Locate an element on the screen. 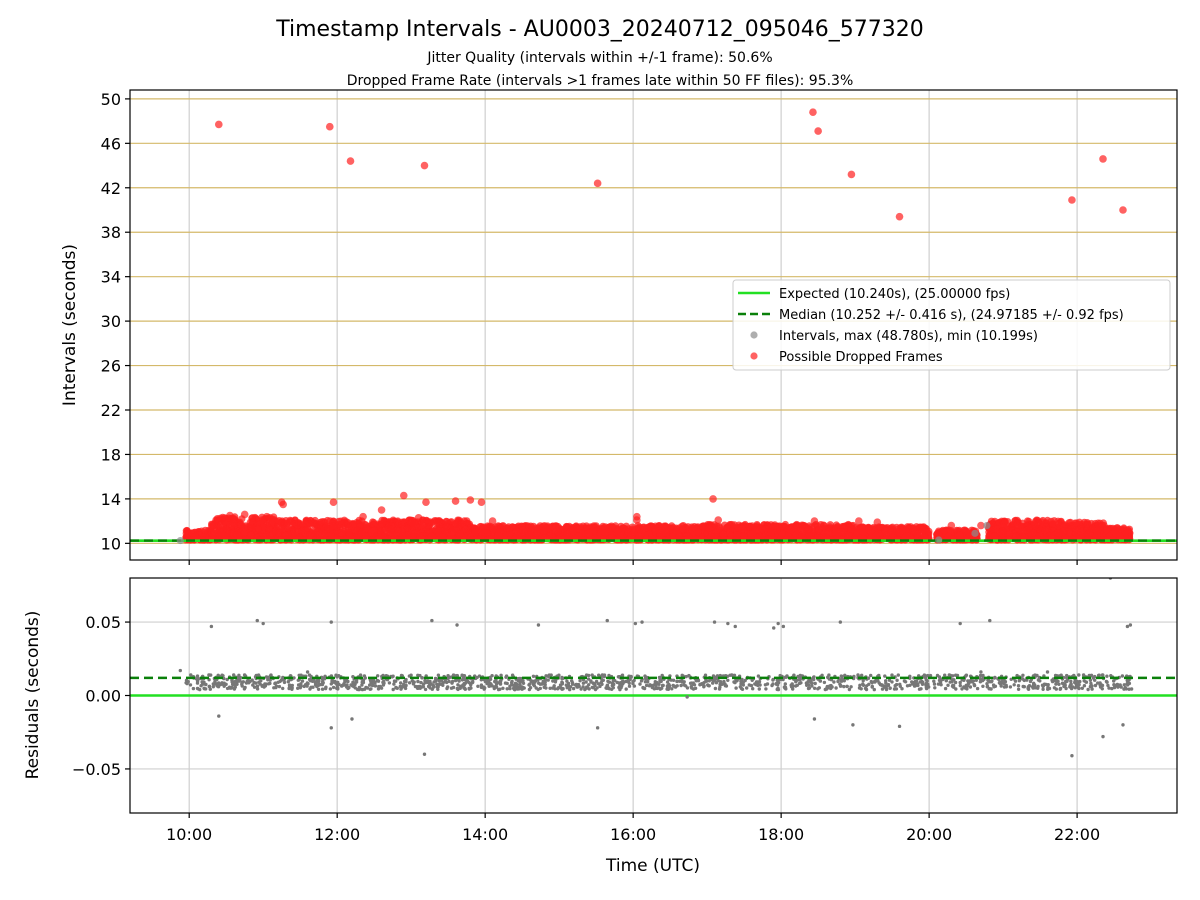 The height and width of the screenshot is (900, 1200). top-ytick-label: 22 is located at coordinates (111, 410).